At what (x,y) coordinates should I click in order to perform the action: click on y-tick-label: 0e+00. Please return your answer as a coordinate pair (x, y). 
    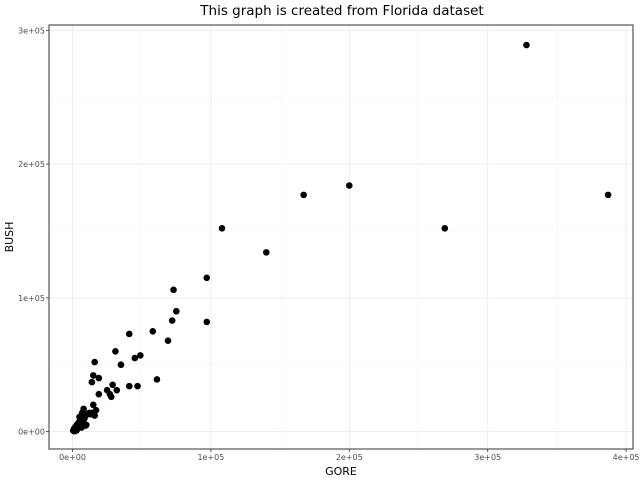
    Looking at the image, I should click on (31, 432).